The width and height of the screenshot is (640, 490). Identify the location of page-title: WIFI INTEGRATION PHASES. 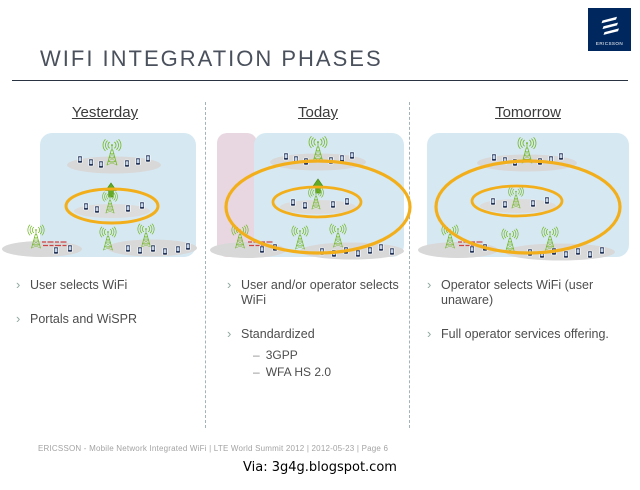
(211, 58).